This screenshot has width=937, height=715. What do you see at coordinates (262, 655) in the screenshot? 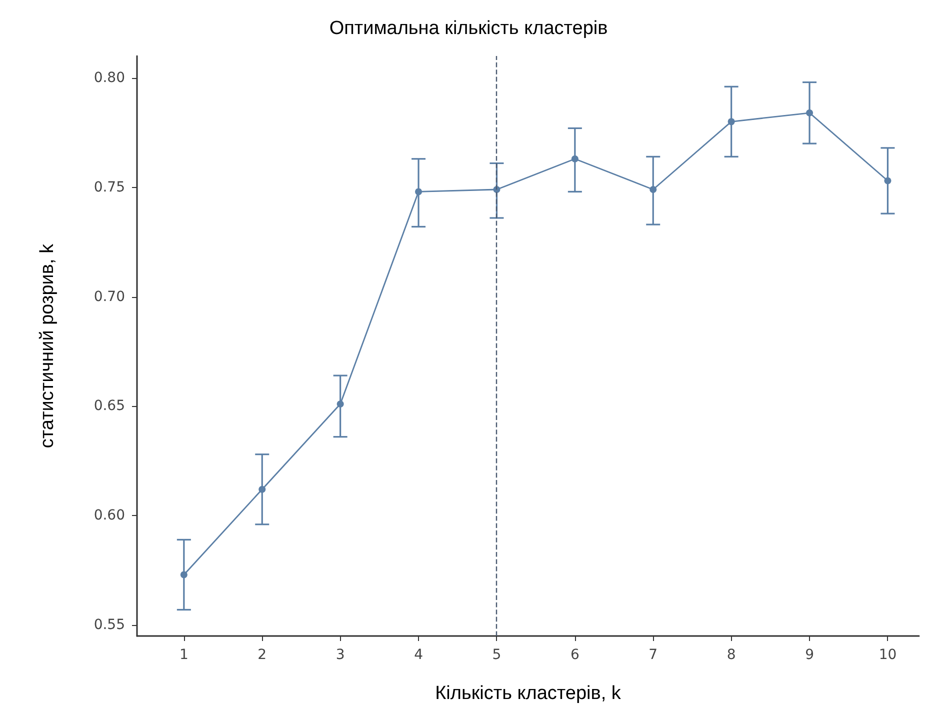
I see `x-tick-label: 2` at bounding box center [262, 655].